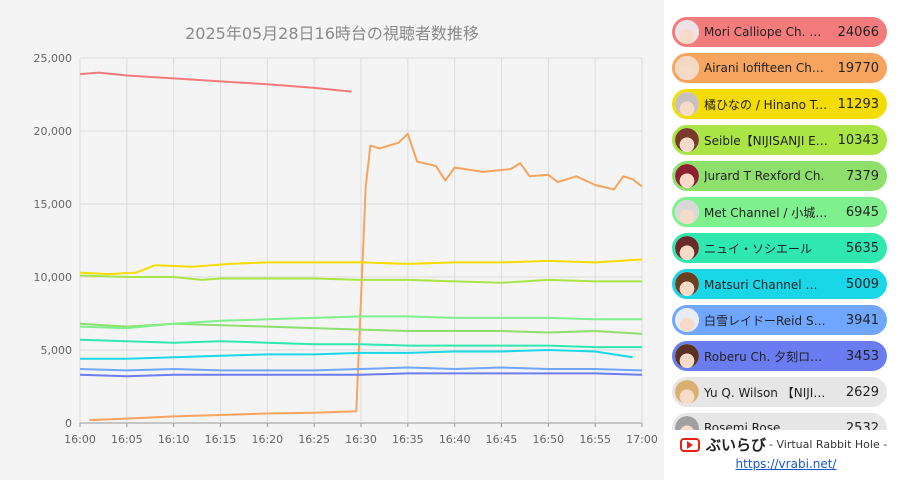 The height and width of the screenshot is (480, 900). What do you see at coordinates (314, 439) in the screenshot?
I see `x-tick-label: 16:25` at bounding box center [314, 439].